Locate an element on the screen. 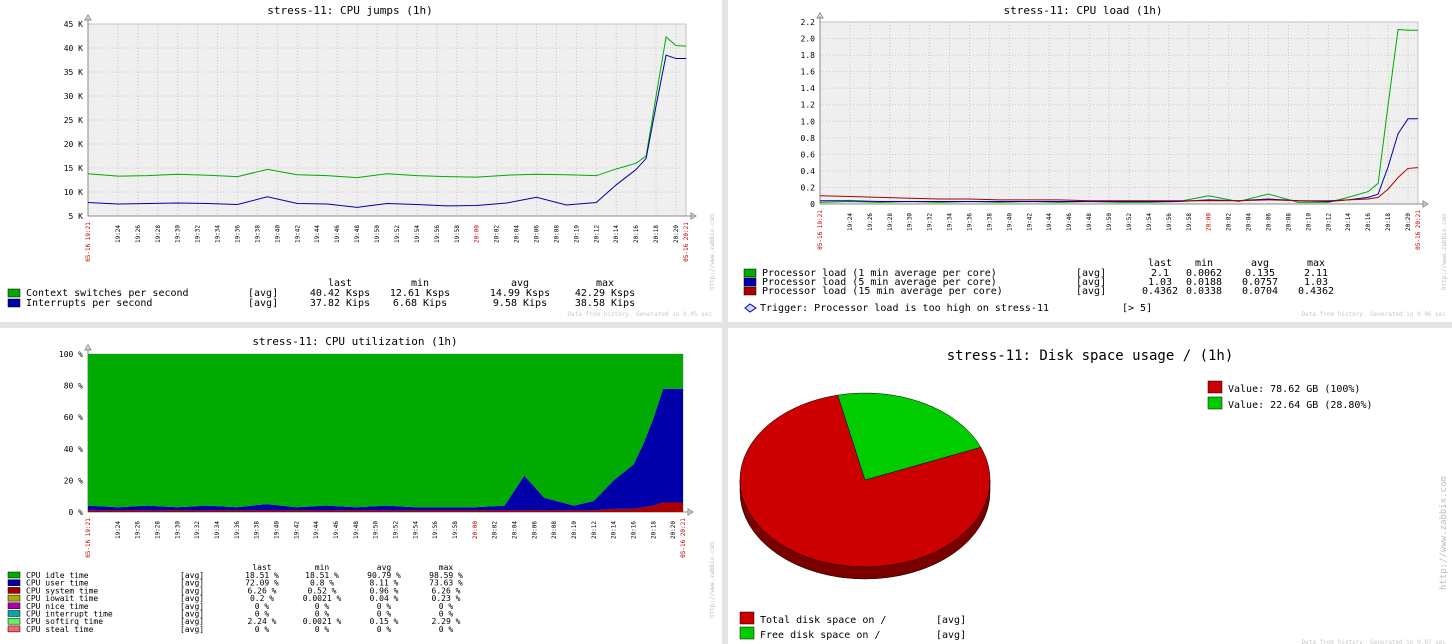 The width and height of the screenshot is (1452, 644). y-tick-label: 5 K is located at coordinates (76, 216).